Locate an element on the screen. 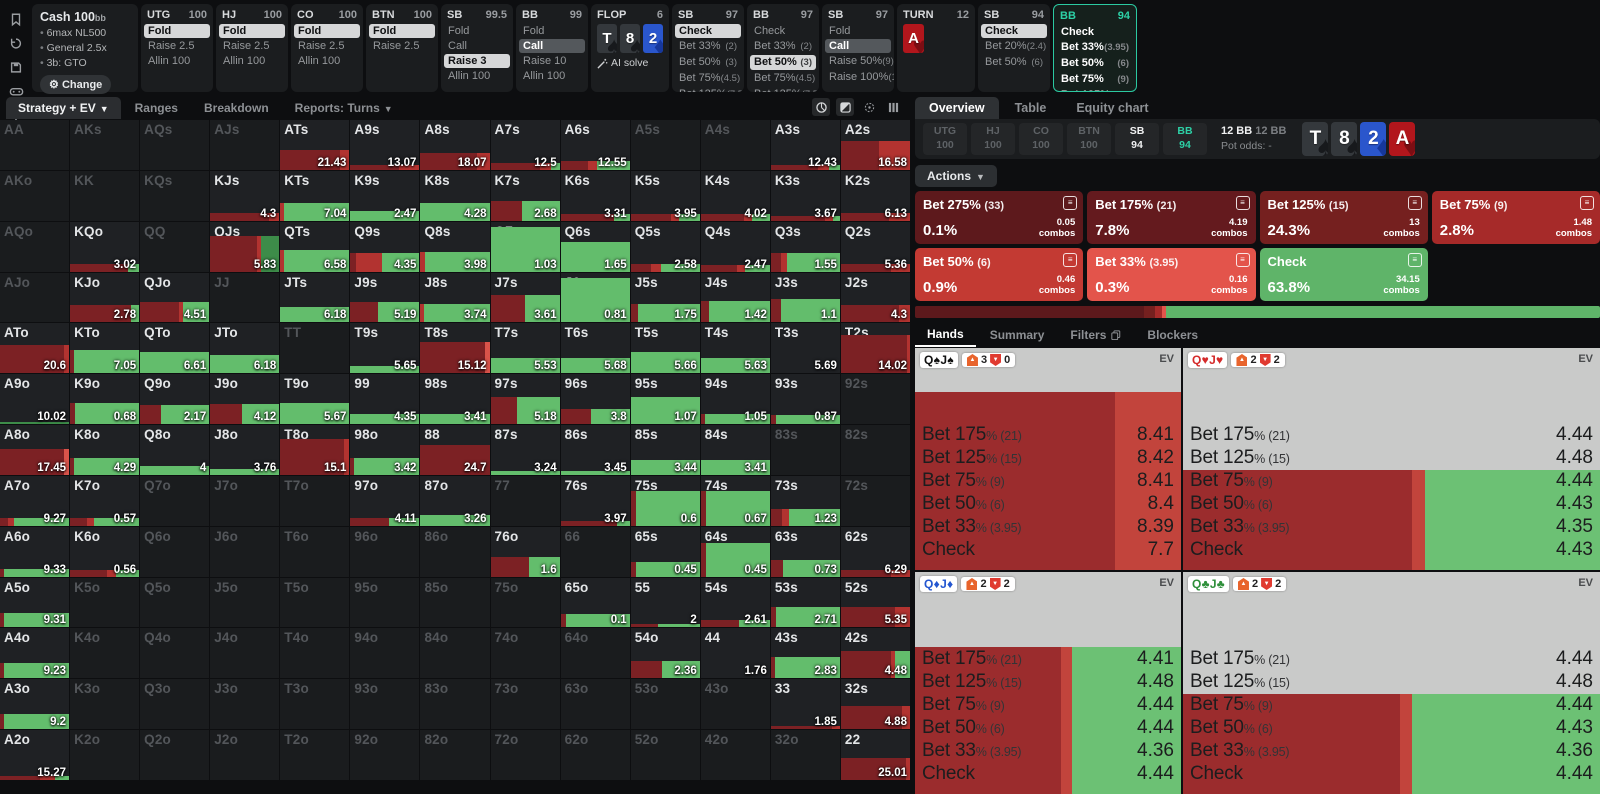 Image resolution: width=1600 pixels, height=794 pixels. matrix-cell-Q3o: Q3o is located at coordinates (175, 704).